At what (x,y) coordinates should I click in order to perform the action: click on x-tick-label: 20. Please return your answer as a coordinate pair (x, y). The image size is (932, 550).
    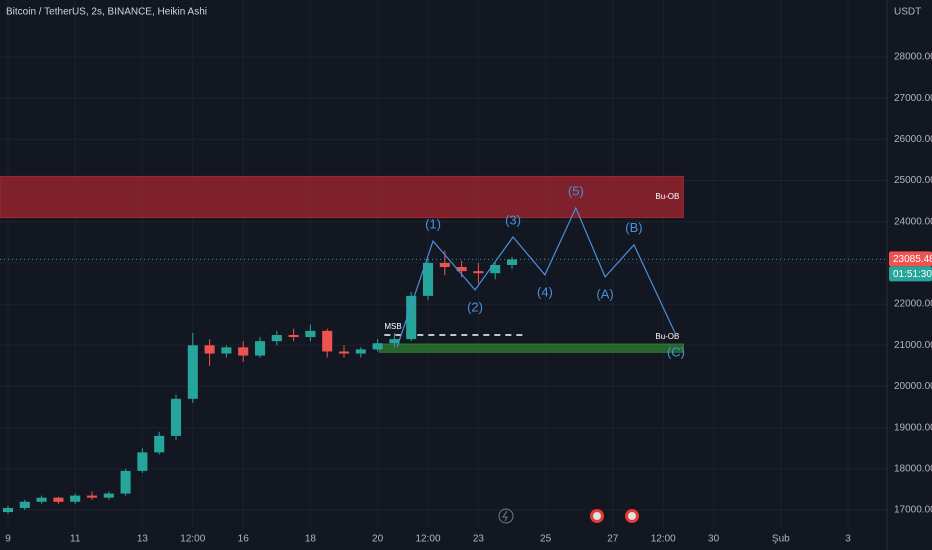
    Looking at the image, I should click on (378, 539).